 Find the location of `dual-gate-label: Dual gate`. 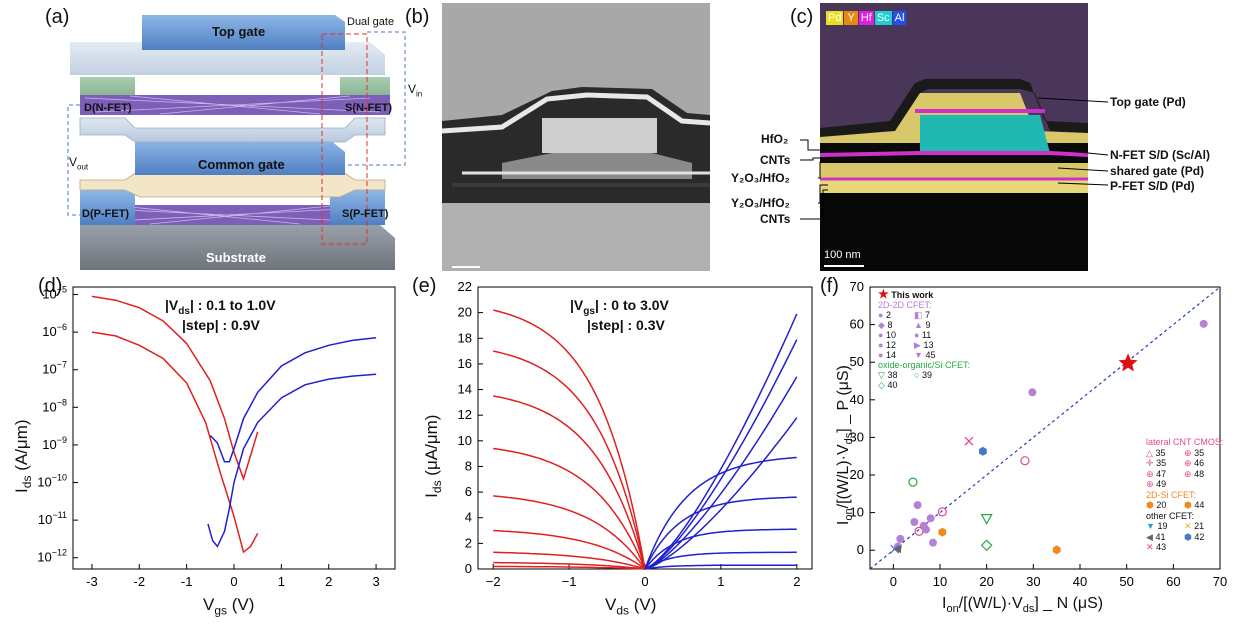

dual-gate-label: Dual gate is located at coordinates (371, 22).